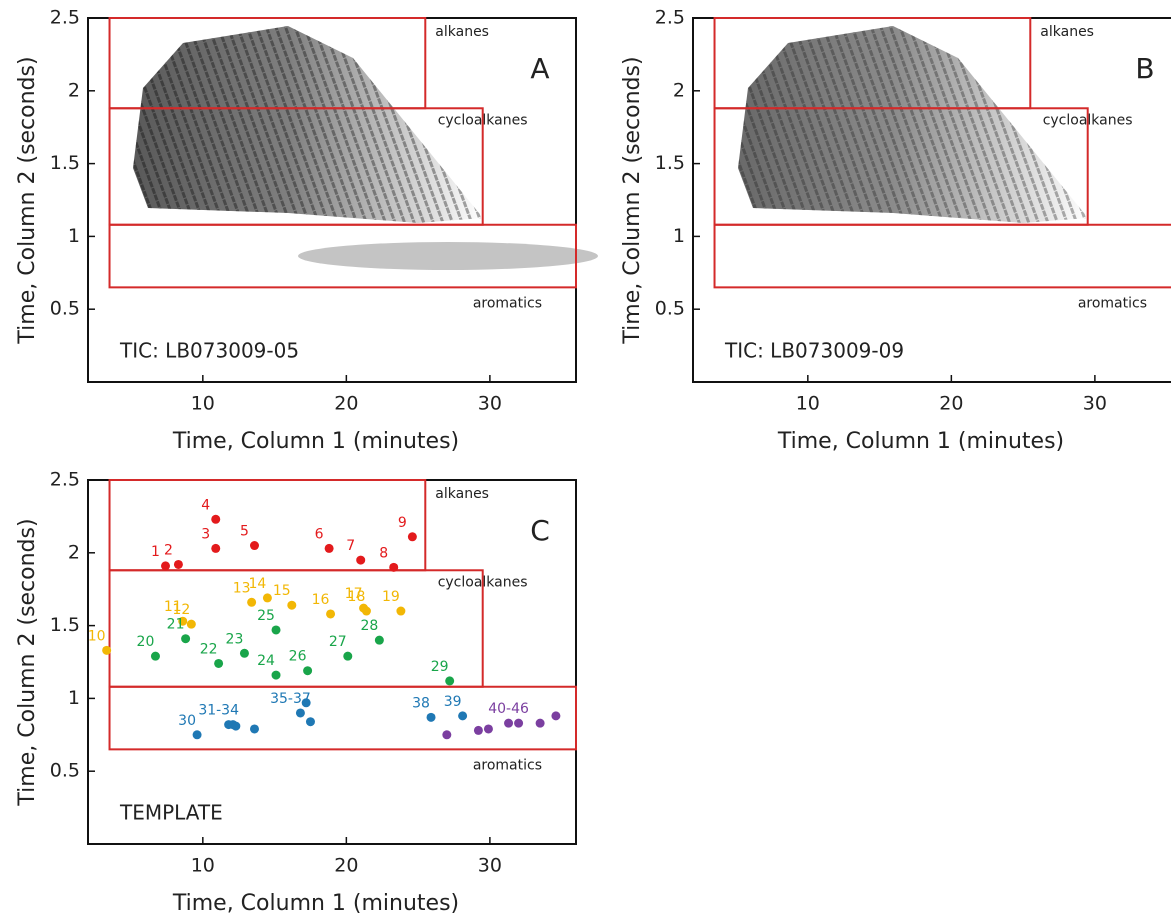 The width and height of the screenshot is (1171, 918). I want to click on point-label: 39, so click(453, 702).